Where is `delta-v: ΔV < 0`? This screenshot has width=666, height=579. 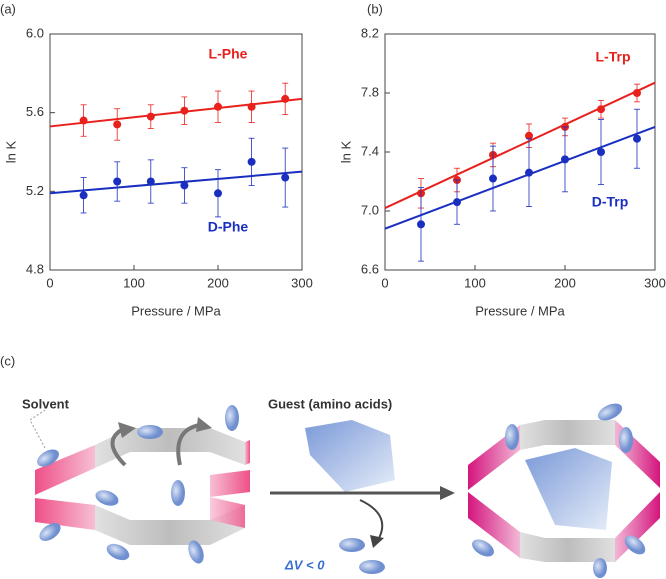
delta-v: ΔV < 0 is located at coordinates (304, 564).